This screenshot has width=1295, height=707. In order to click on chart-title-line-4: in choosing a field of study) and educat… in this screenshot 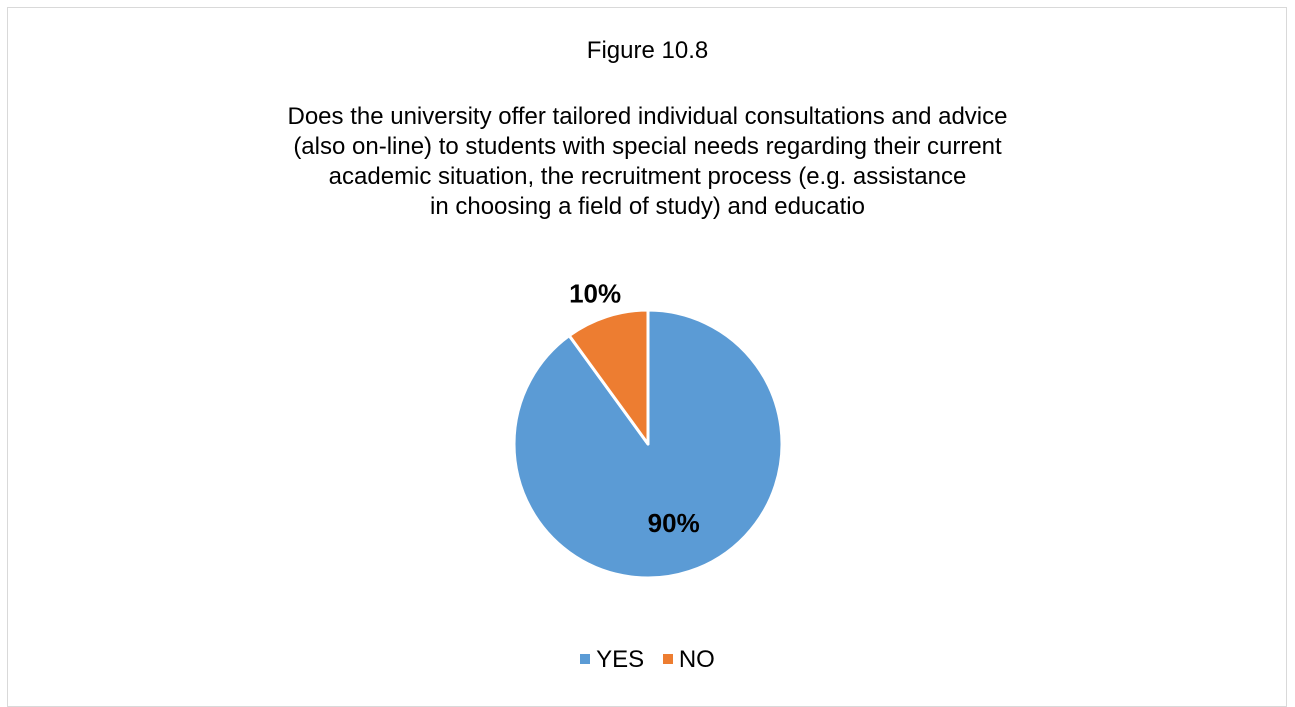, I will do `click(647, 206)`.